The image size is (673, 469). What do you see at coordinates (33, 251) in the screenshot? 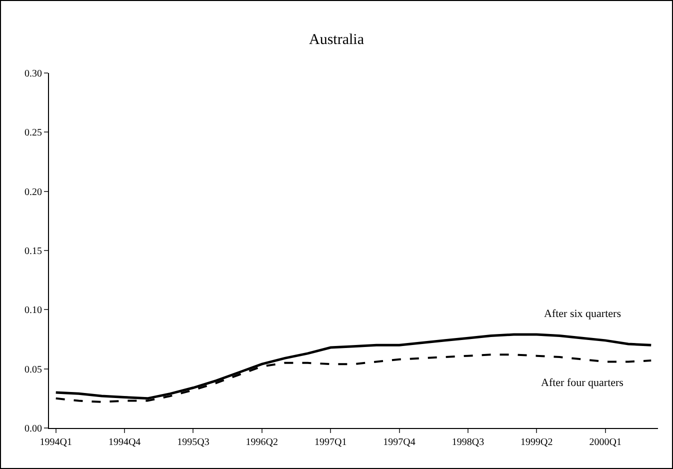
I see `y-tick-label: 0.15` at bounding box center [33, 251].